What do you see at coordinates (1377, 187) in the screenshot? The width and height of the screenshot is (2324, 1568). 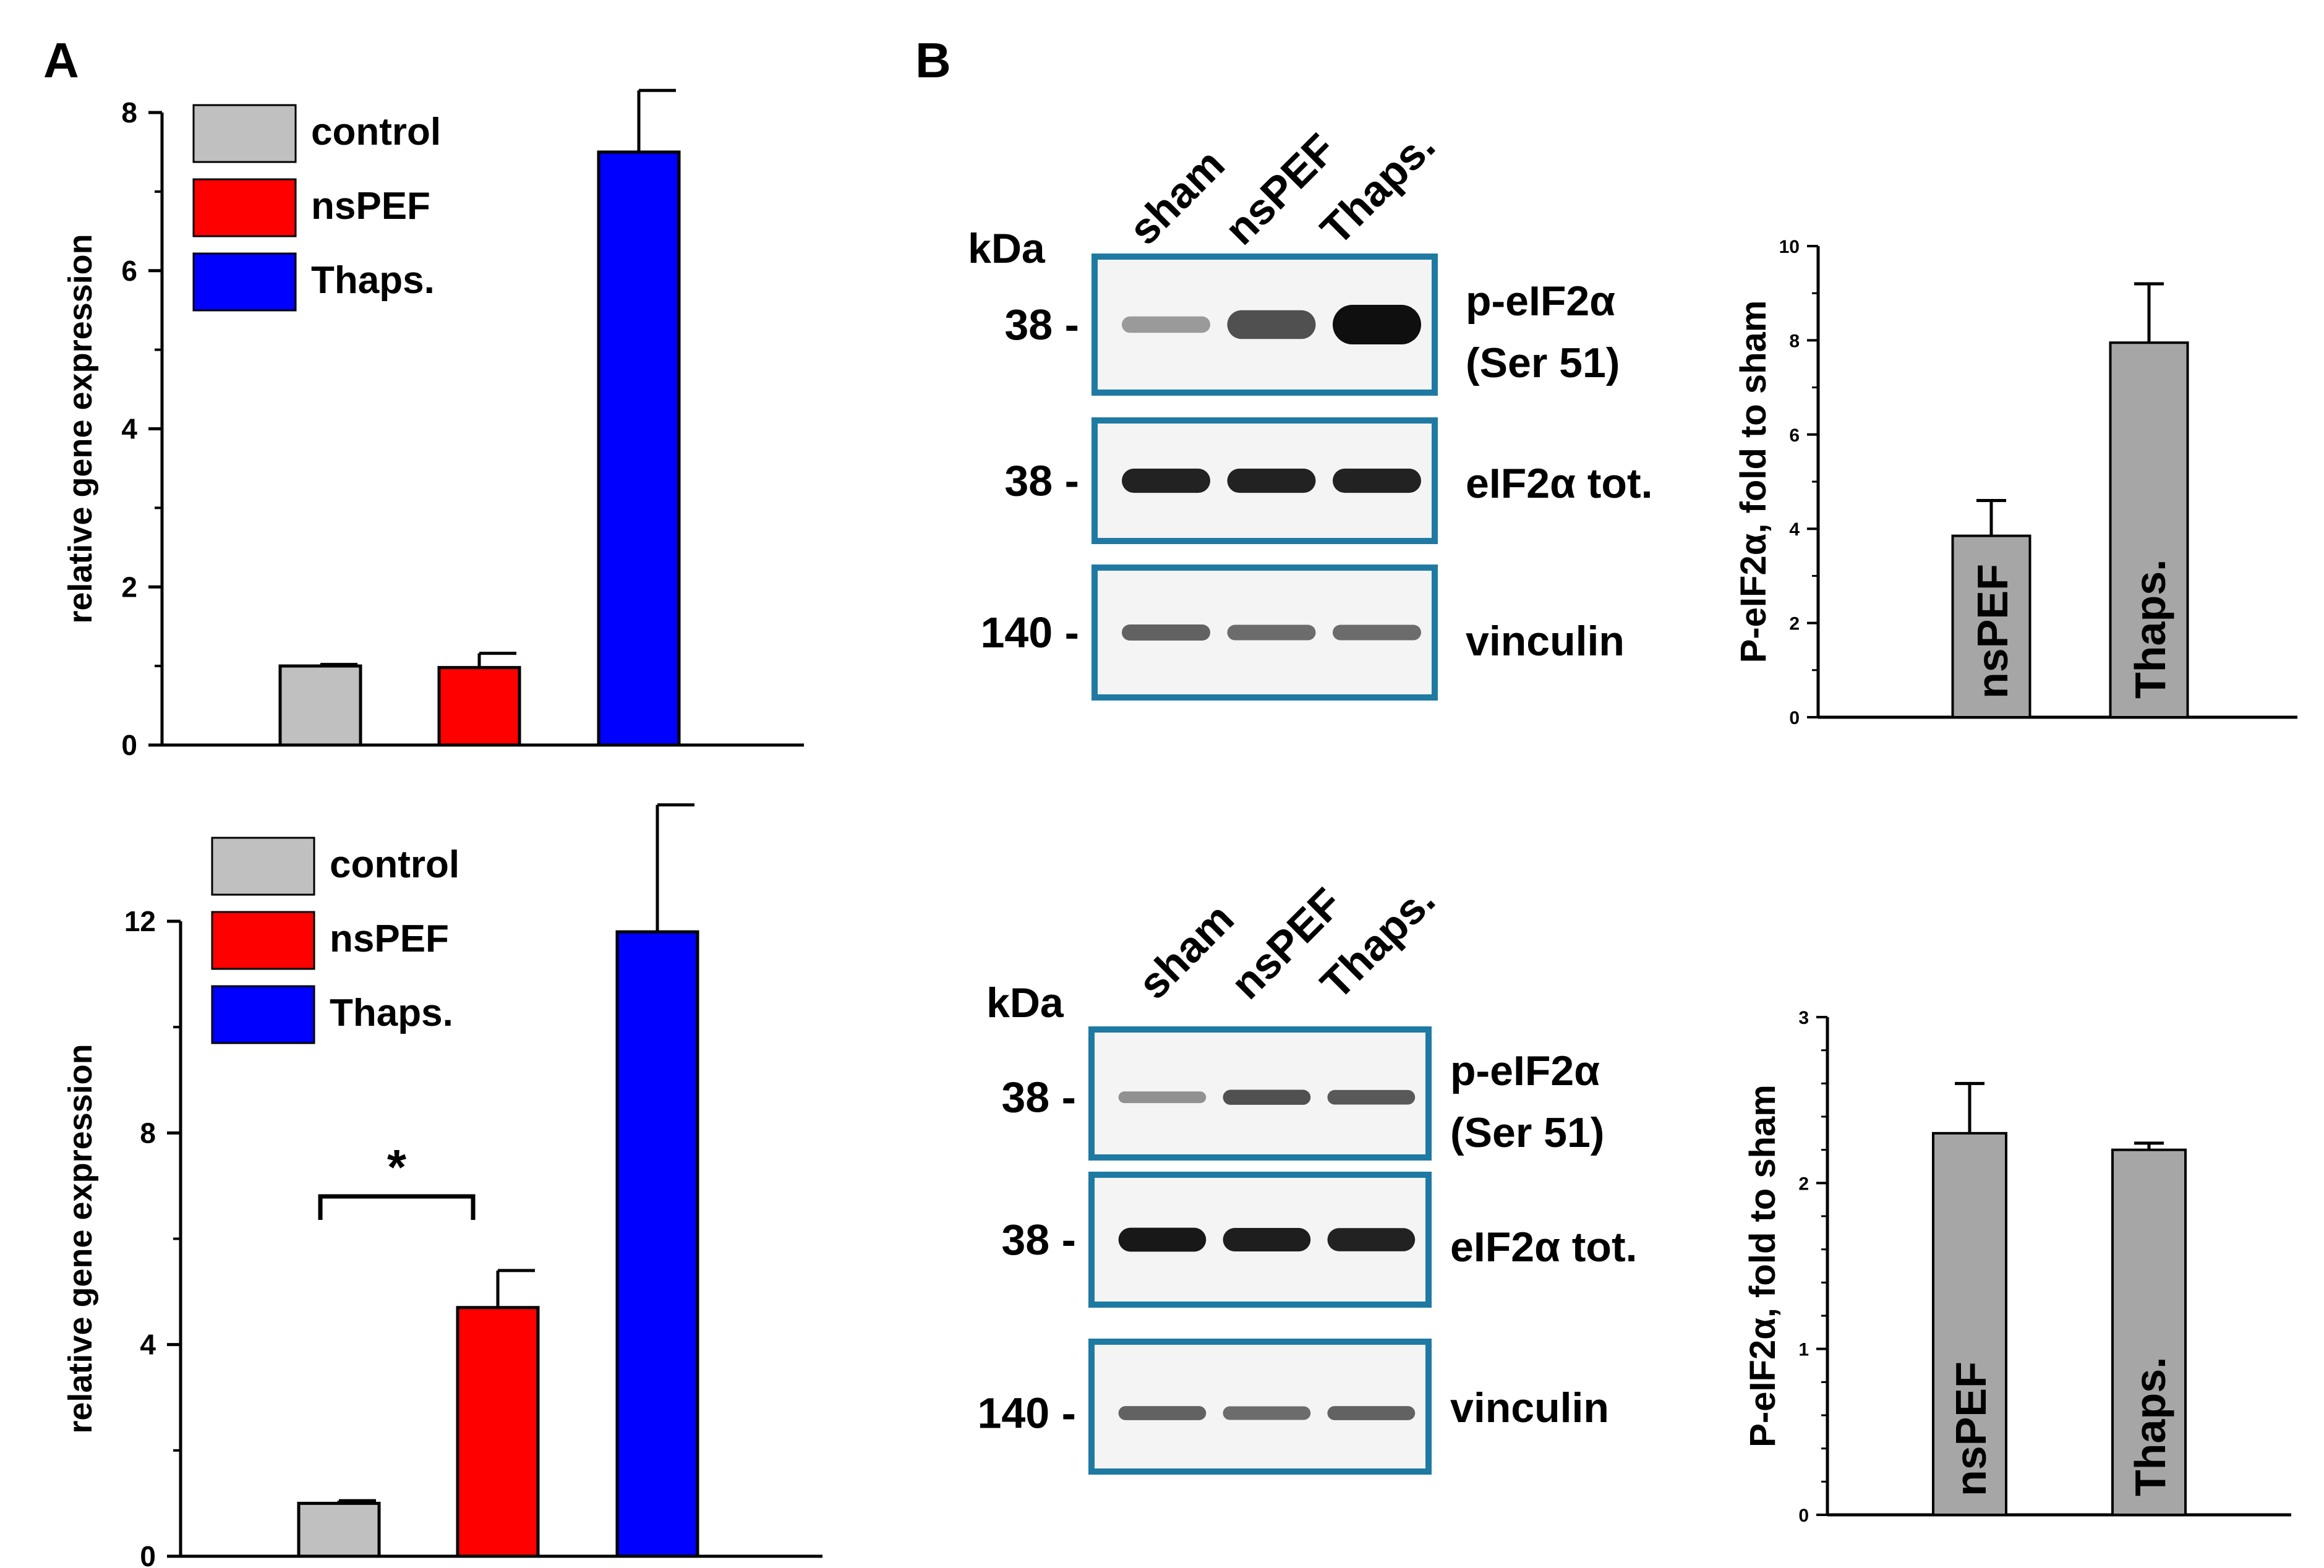 I see `lane-label: Thaps.` at bounding box center [1377, 187].